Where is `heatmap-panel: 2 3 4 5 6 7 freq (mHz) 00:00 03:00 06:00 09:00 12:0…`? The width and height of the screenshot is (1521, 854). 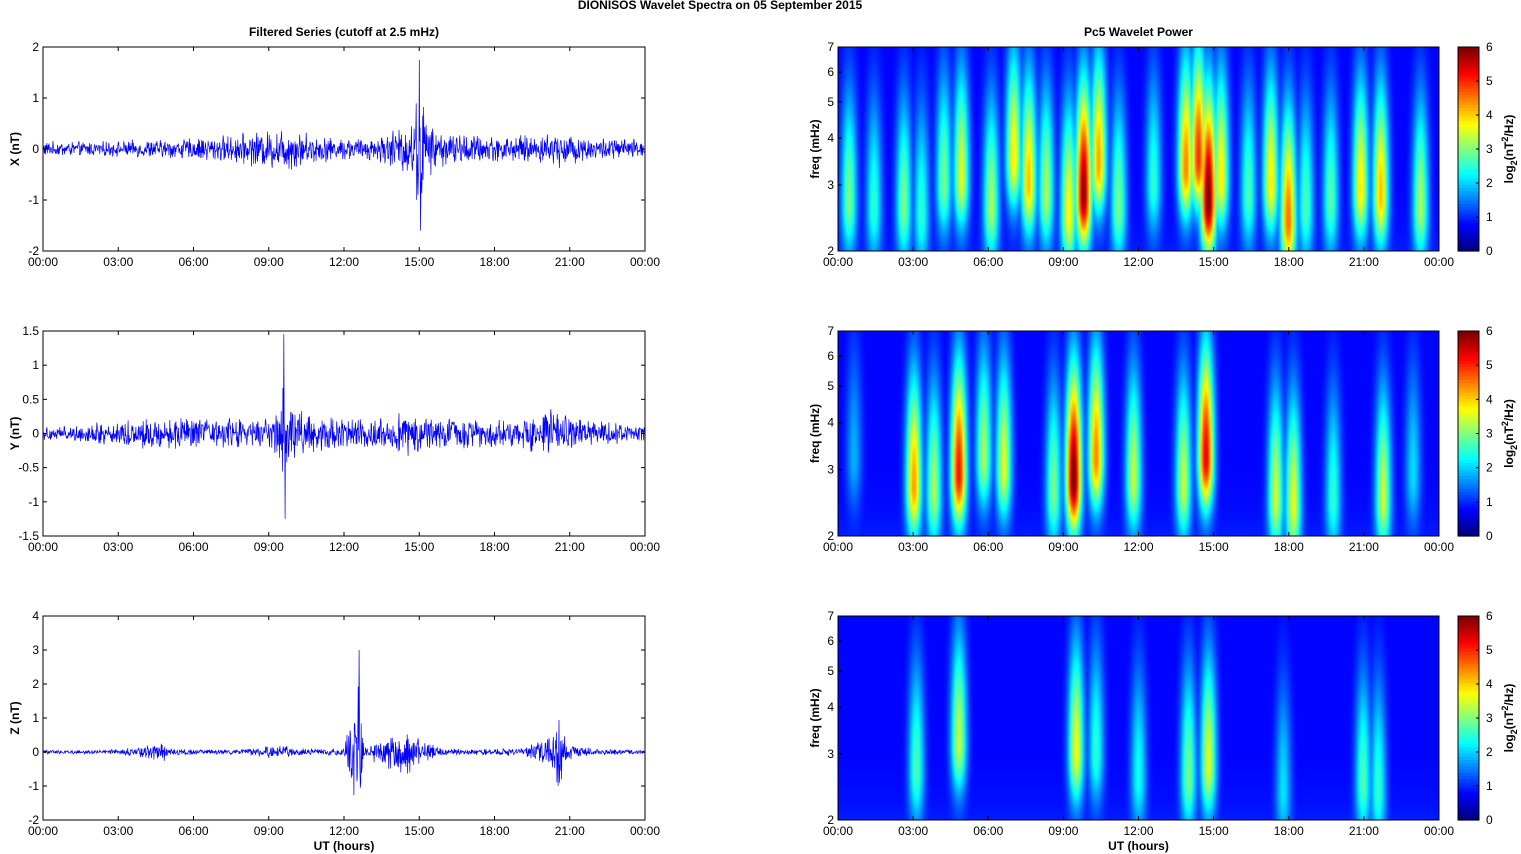 heatmap-panel: 2 3 4 5 6 7 freq (mHz) 00:00 03:00 06:00 09:00 12:0… is located at coordinates (1163, 439).